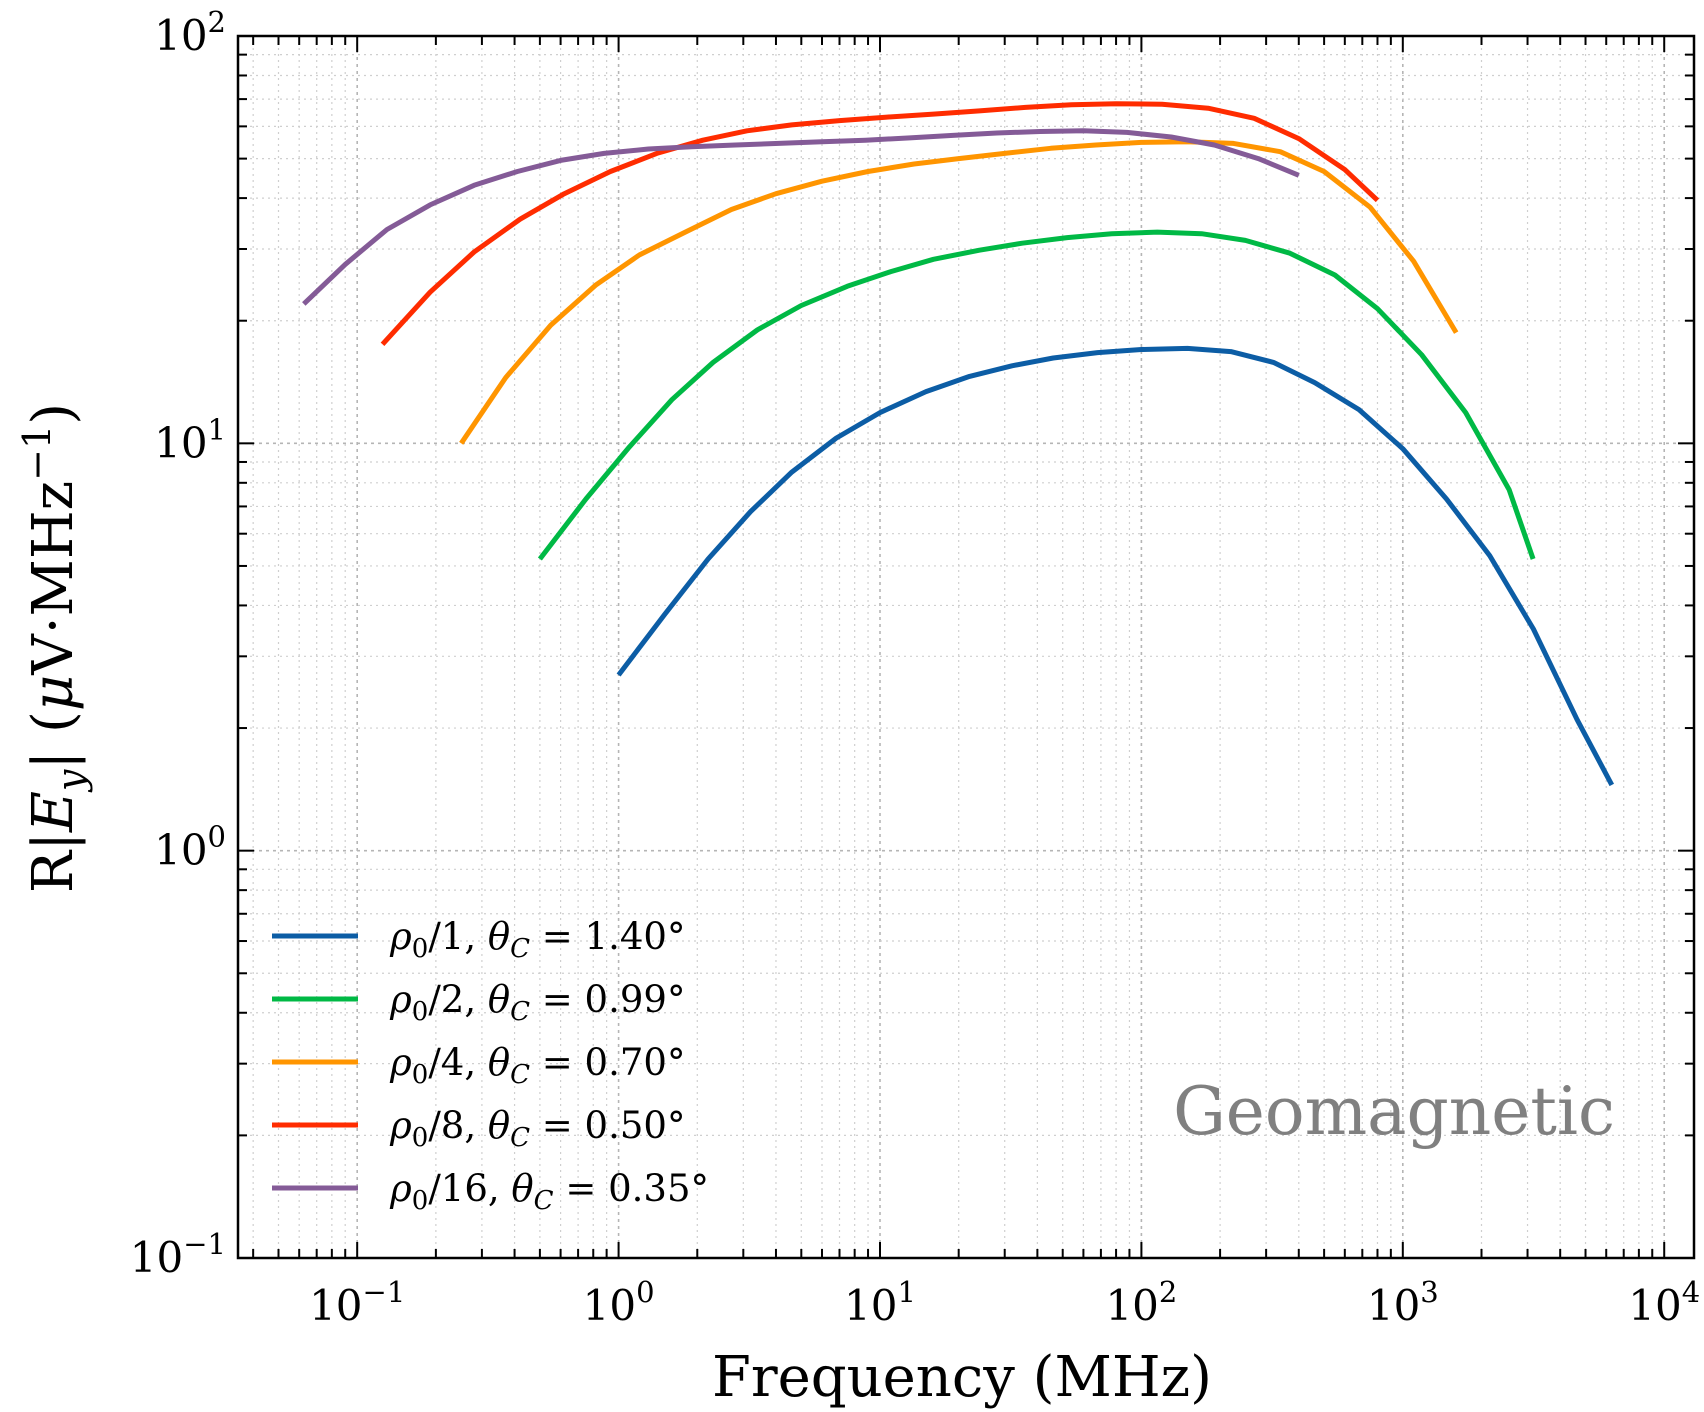 Image resolution: width=1704 pixels, height=1412 pixels. Describe the element at coordinates (178, 1254) in the screenshot. I see `y-tick-label: 10⁻¹` at that location.